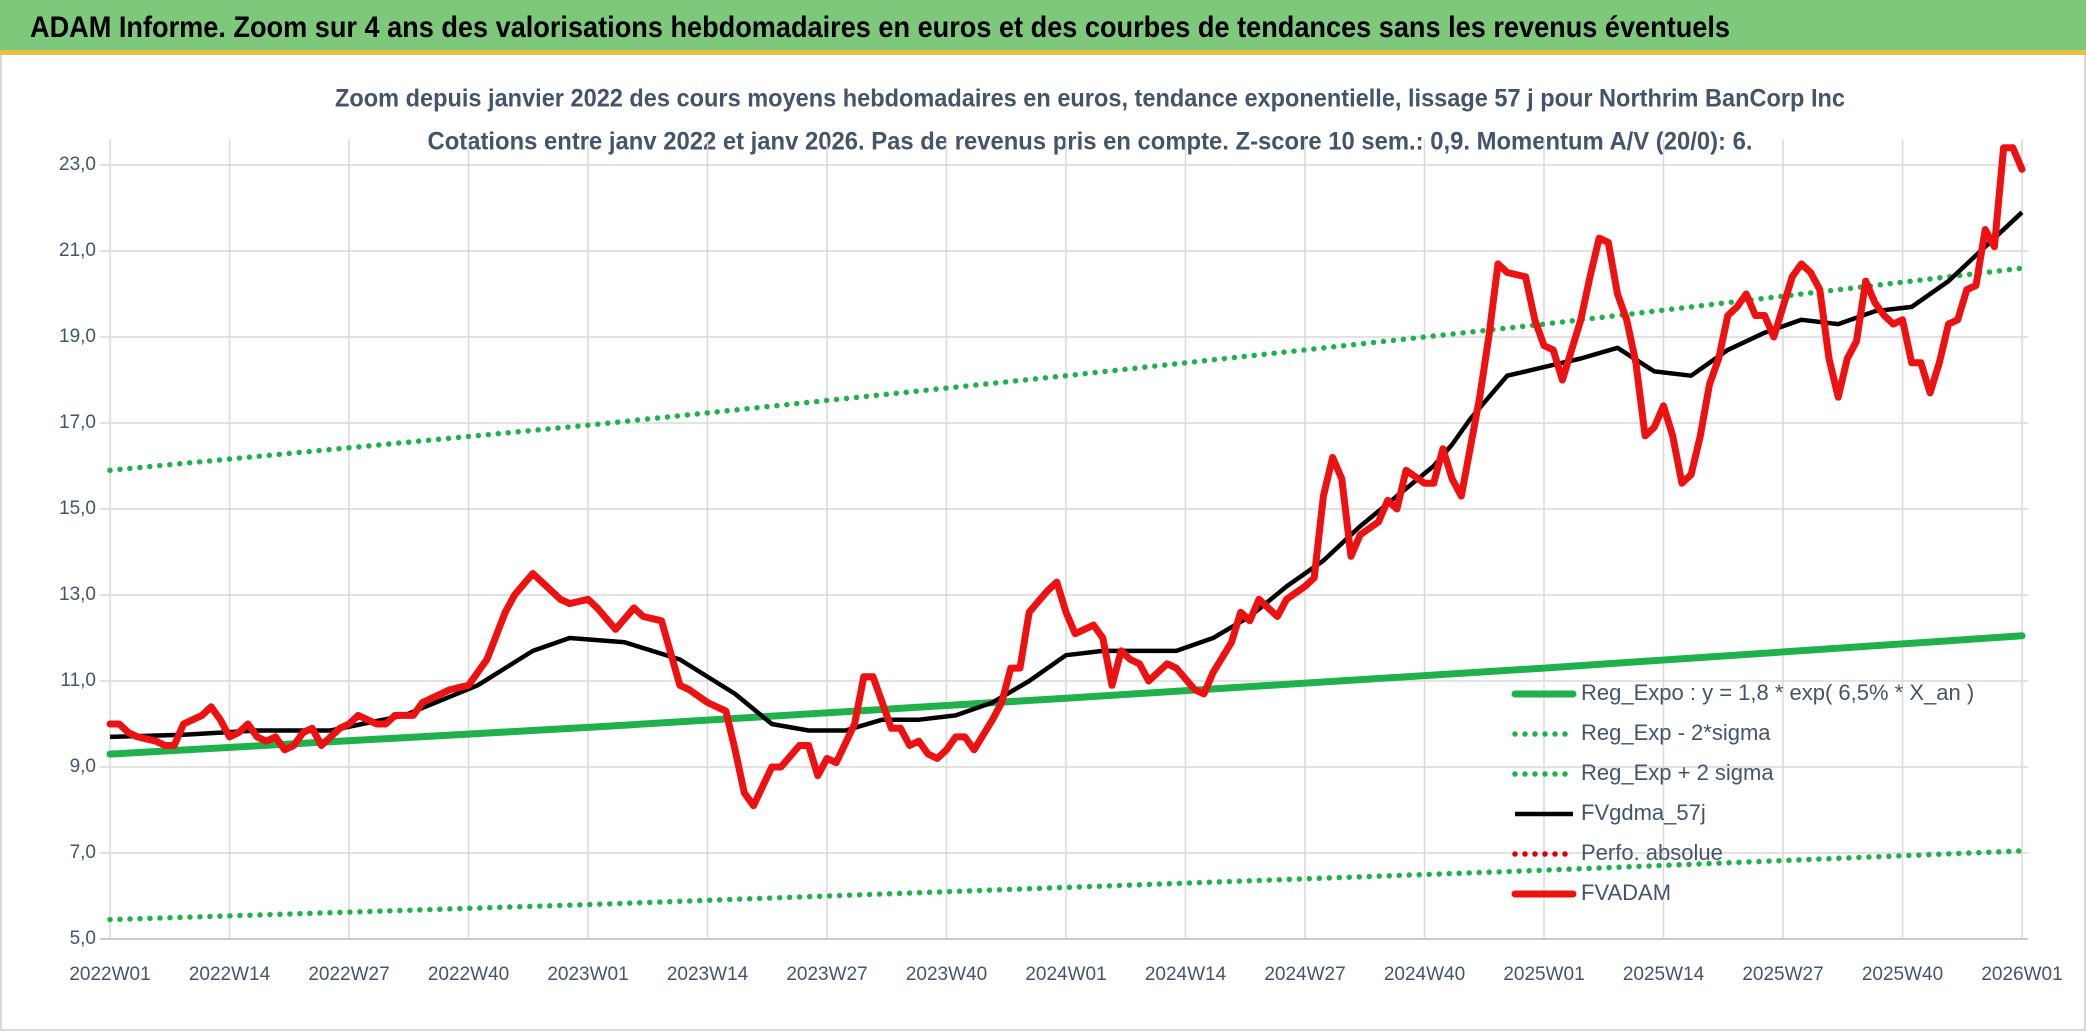  I want to click on x-tick-label: 2023W40, so click(946, 974).